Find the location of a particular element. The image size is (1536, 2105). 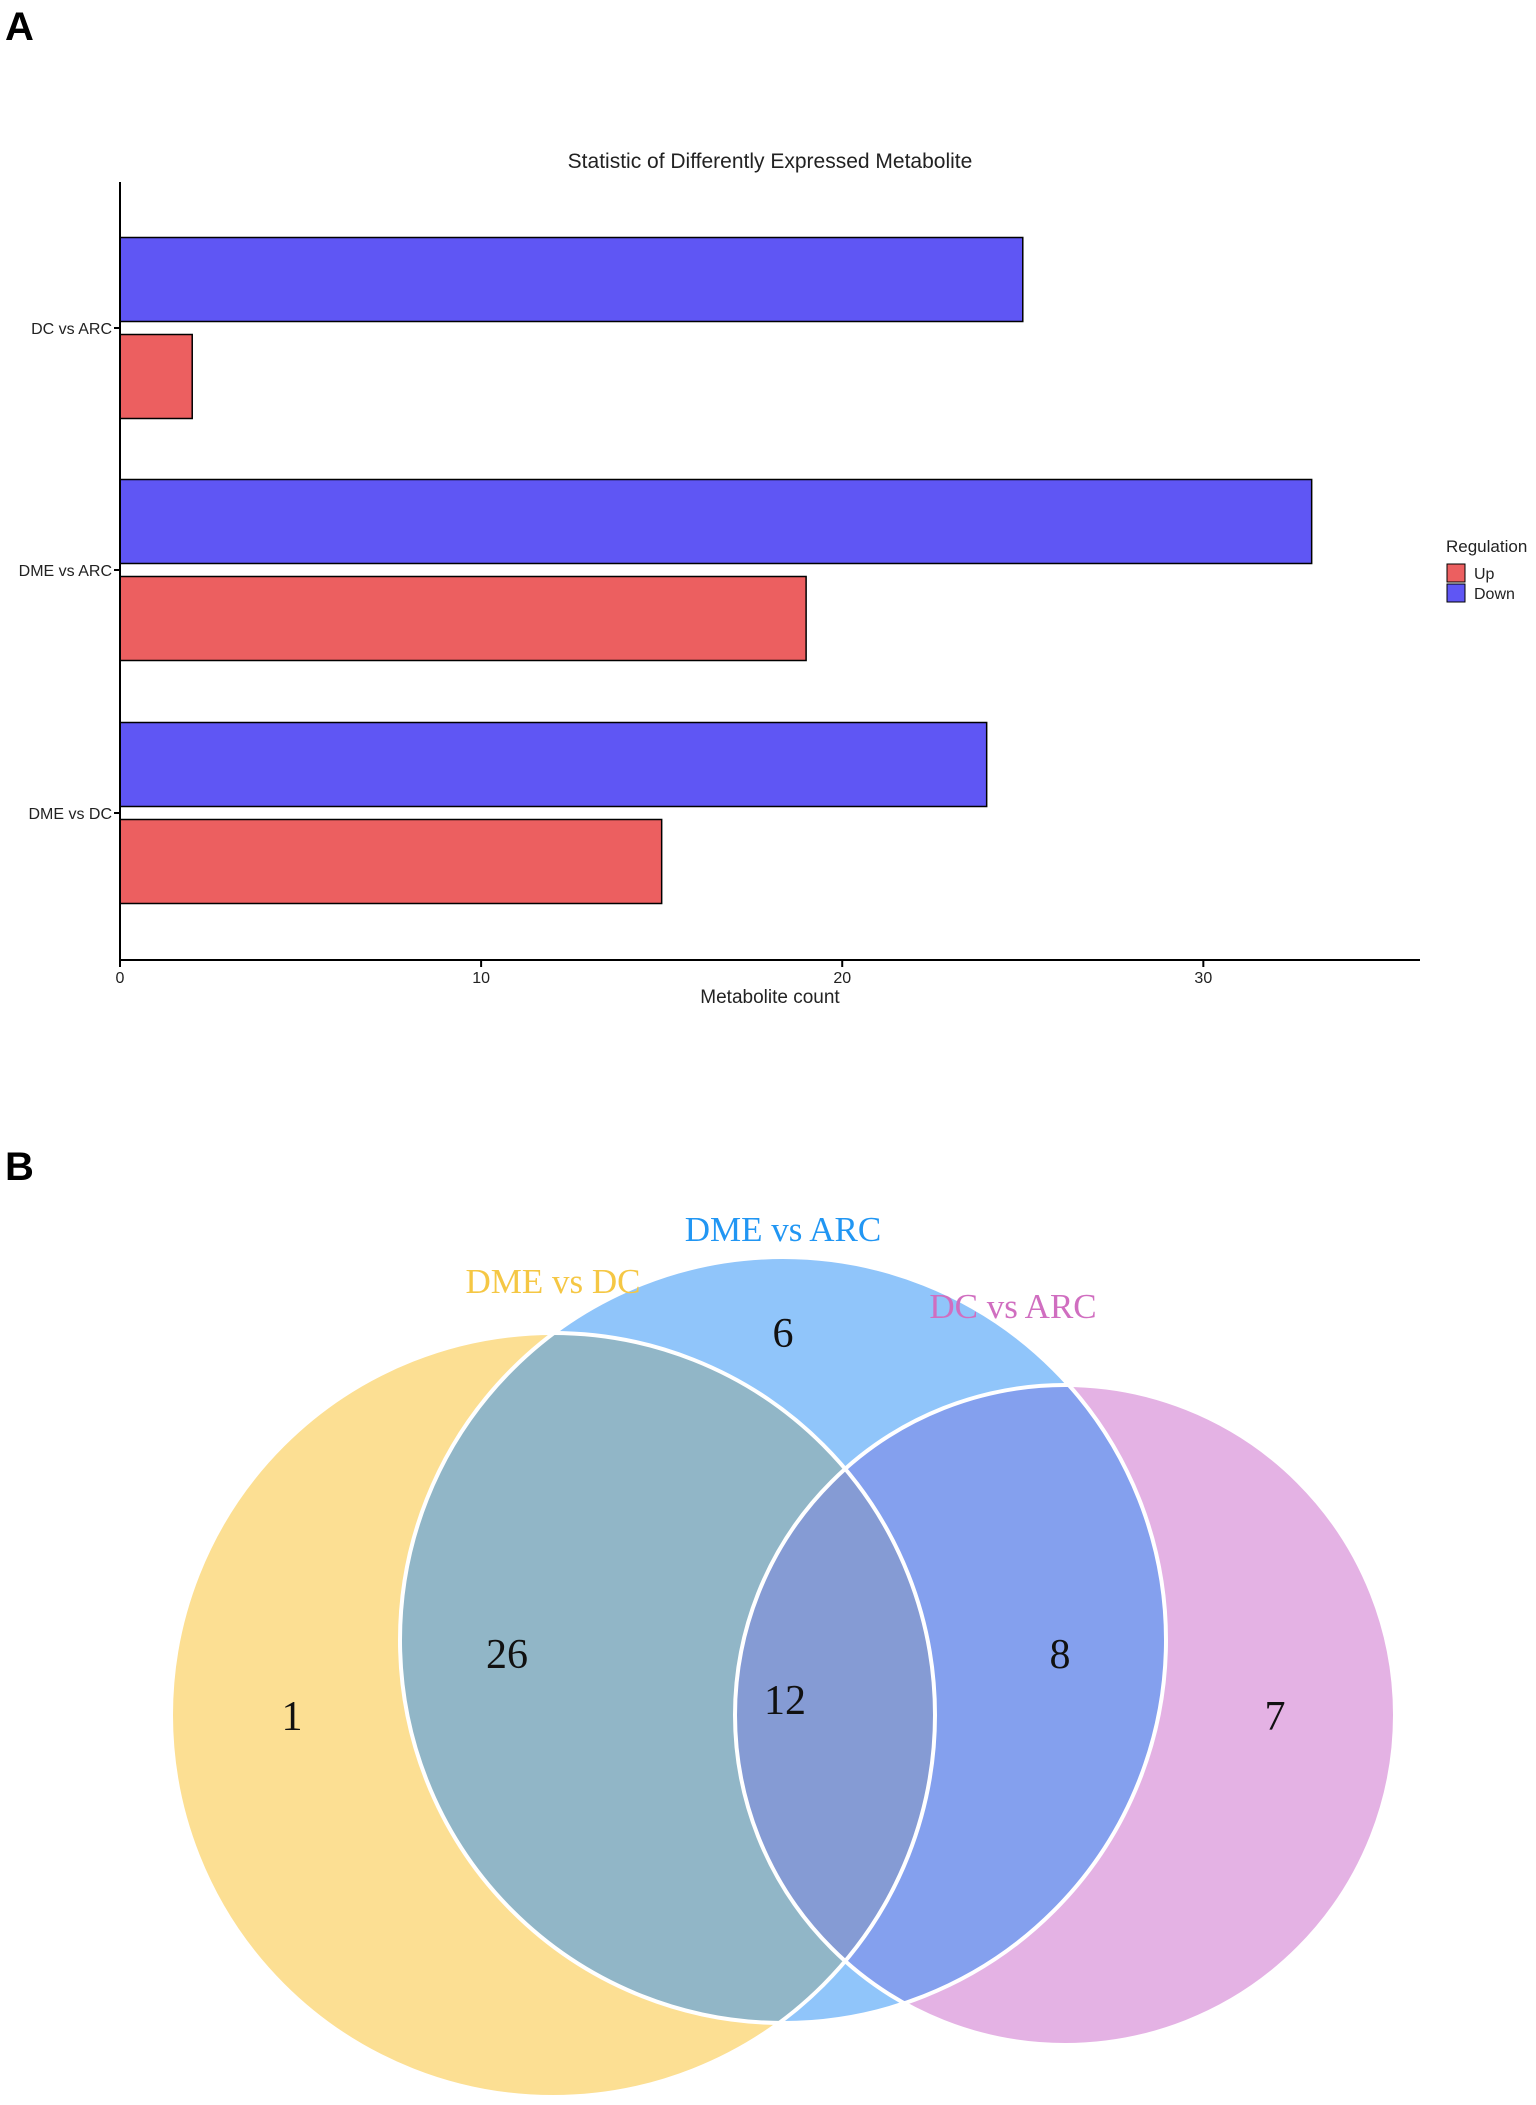

y-tick-label-dme-vs-dc: DME vs DC is located at coordinates (70, 814).